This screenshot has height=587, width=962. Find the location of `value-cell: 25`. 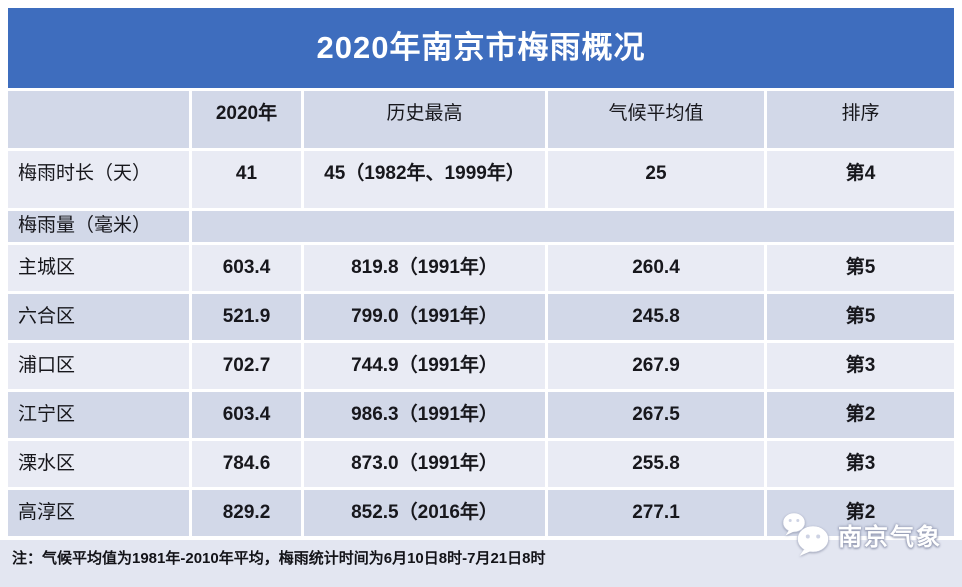

value-cell: 25 is located at coordinates (656, 179).